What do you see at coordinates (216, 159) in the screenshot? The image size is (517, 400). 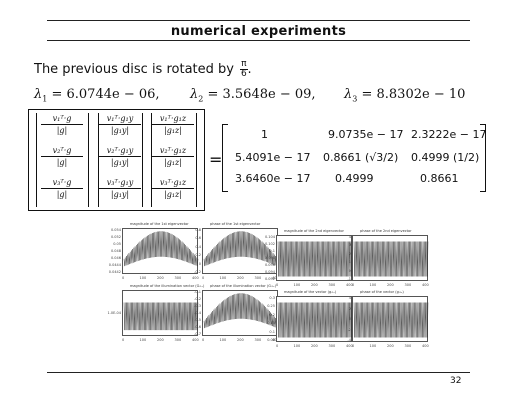 I see `equals-sign: =` at bounding box center [216, 159].